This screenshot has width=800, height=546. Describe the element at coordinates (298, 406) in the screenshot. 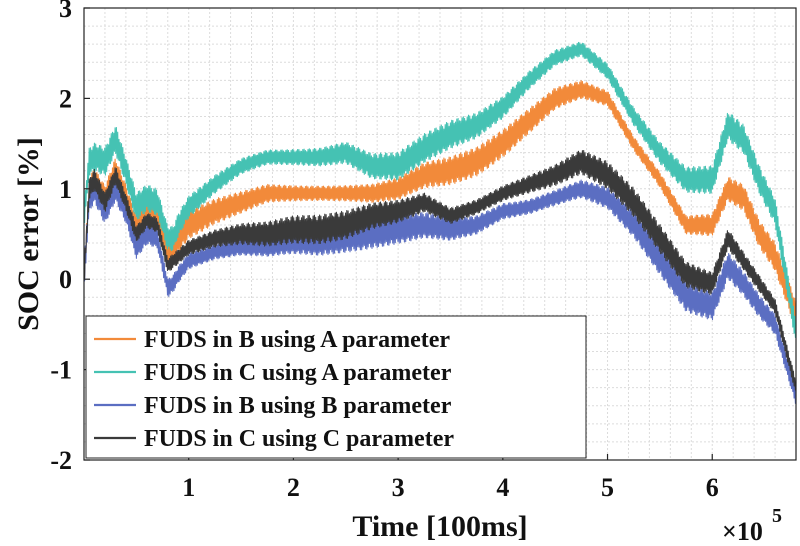

I see `legend-label-3: FUDS in B using B parameter` at that location.